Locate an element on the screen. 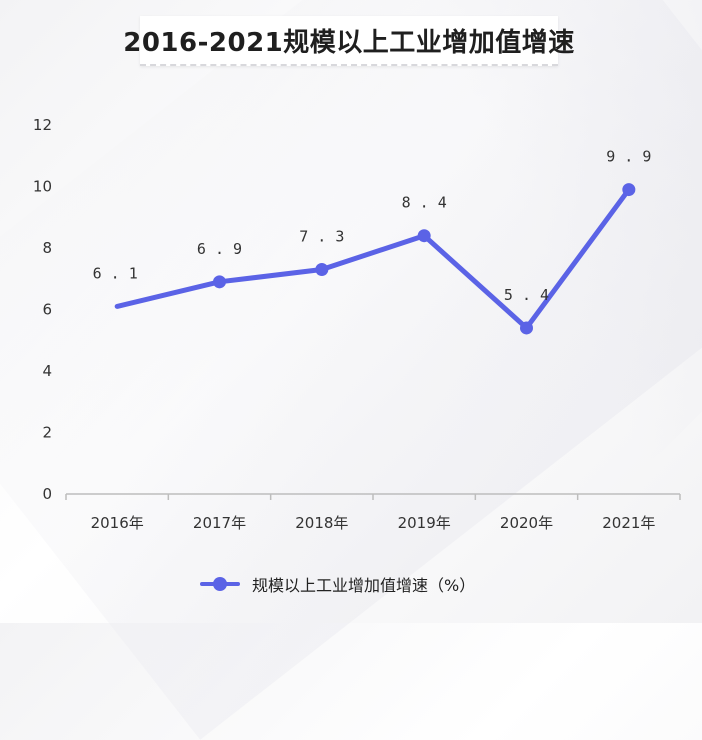  legend: 规模以上工业增加值增速（%） is located at coordinates (337, 584).